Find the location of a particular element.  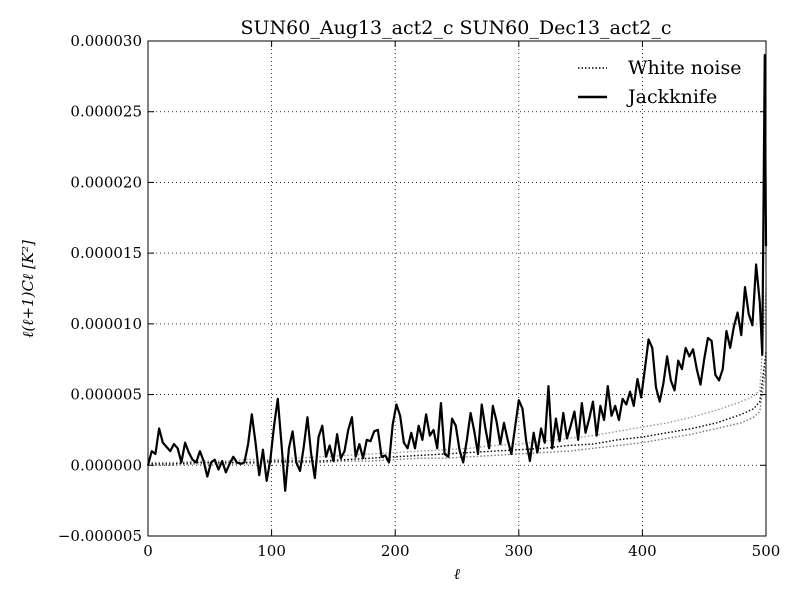

x-tick-label: 300 is located at coordinates (518, 551).